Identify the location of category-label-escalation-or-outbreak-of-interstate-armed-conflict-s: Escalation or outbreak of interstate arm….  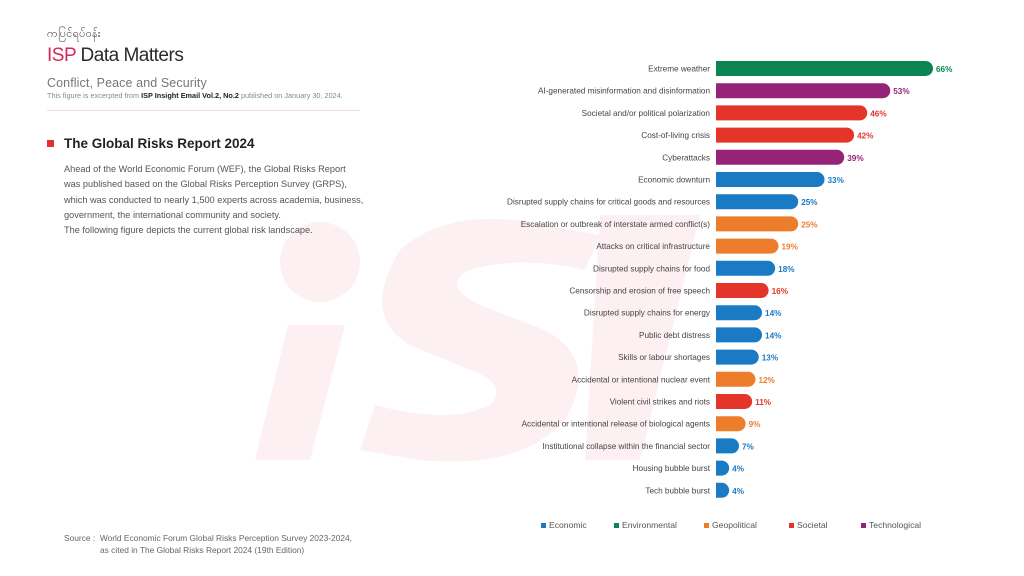
(616, 224).